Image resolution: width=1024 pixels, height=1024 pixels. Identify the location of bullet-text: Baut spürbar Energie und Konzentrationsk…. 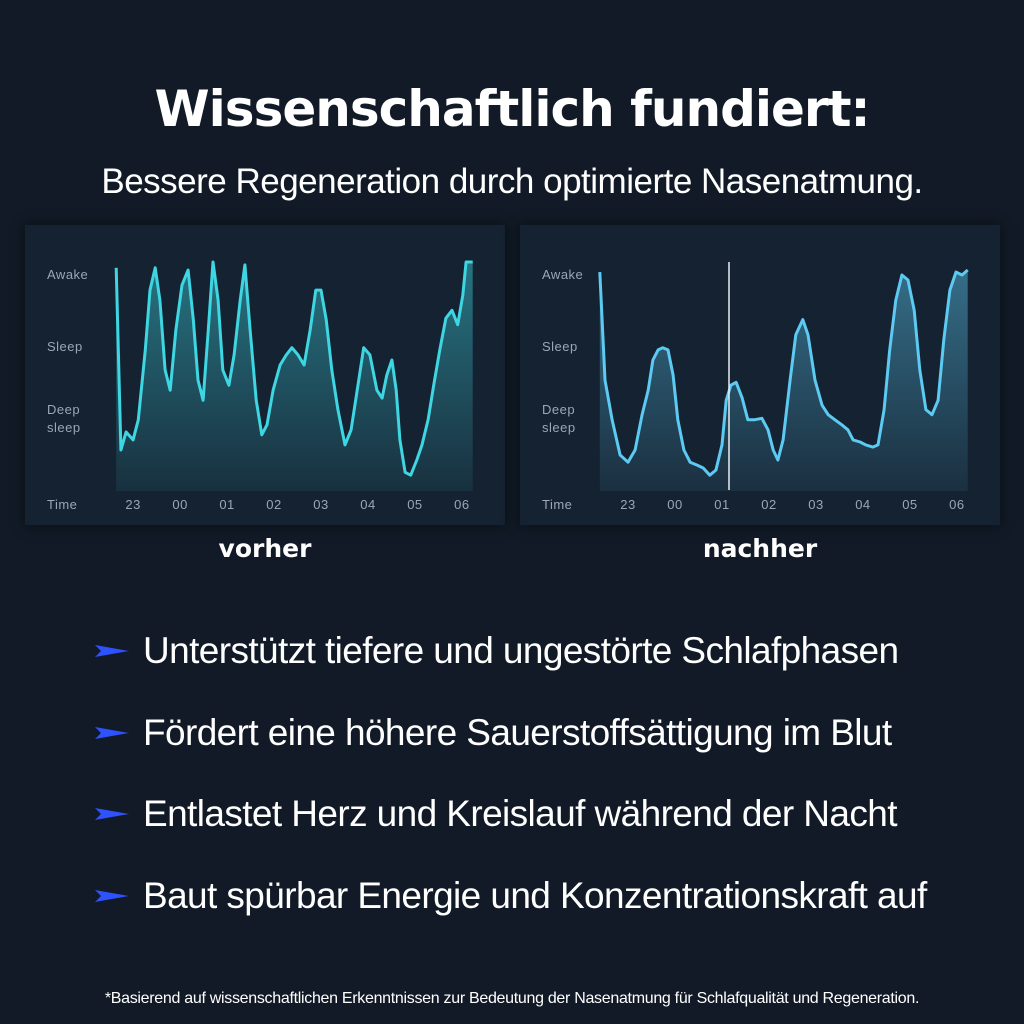
(535, 895).